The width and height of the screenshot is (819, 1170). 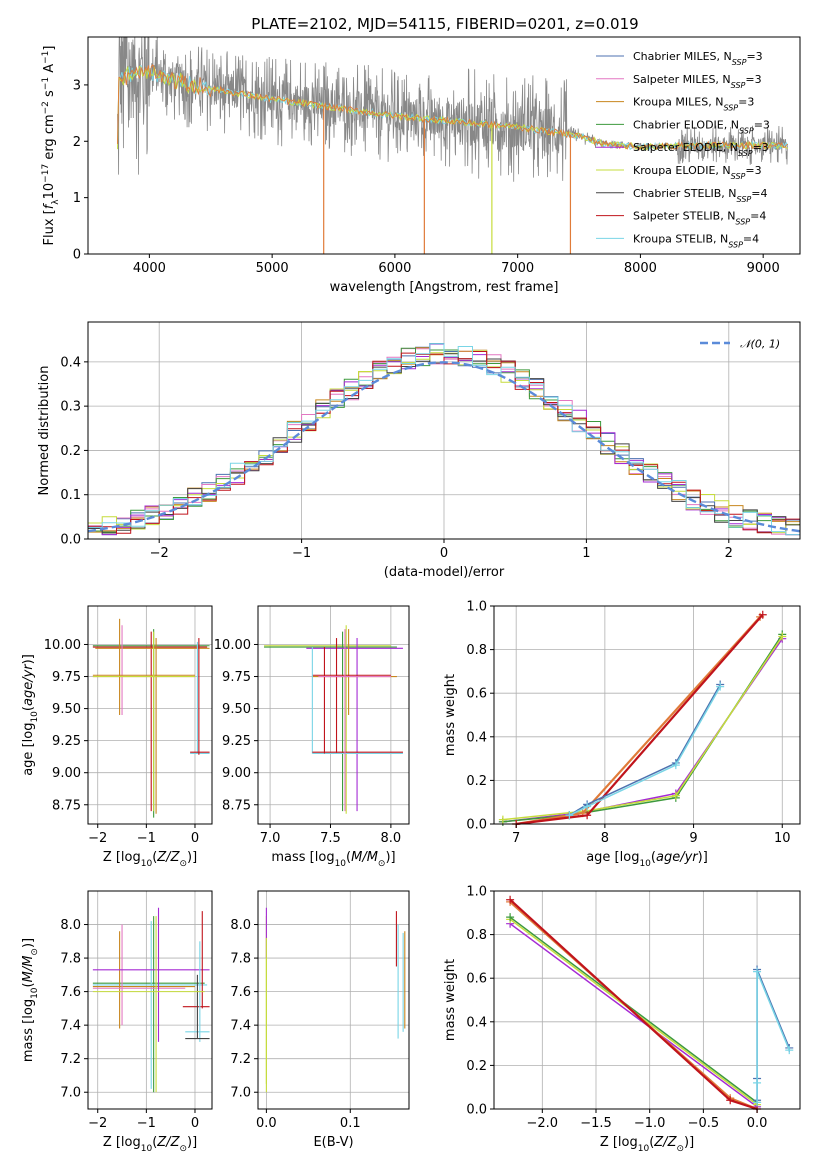 What do you see at coordinates (476, 607) in the screenshot?
I see `y-tick-label: 1.0` at bounding box center [476, 607].